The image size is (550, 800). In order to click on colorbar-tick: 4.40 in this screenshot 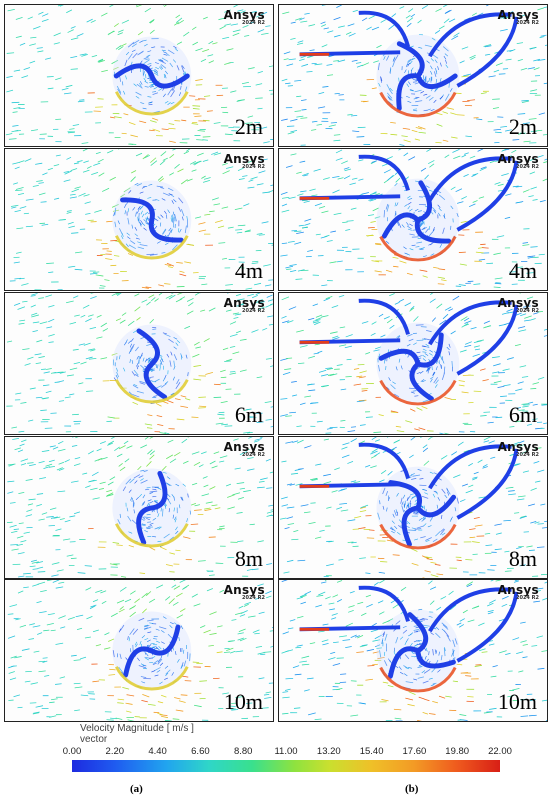, I will do `click(157, 751)`.